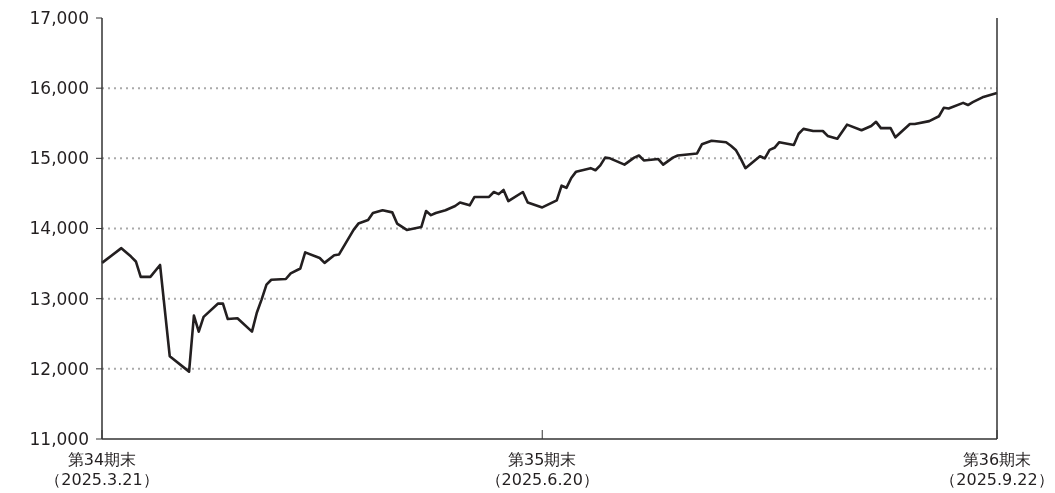 This screenshot has height=493, width=1055. What do you see at coordinates (59, 17) in the screenshot?
I see `y-tick-label: 17,000` at bounding box center [59, 17].